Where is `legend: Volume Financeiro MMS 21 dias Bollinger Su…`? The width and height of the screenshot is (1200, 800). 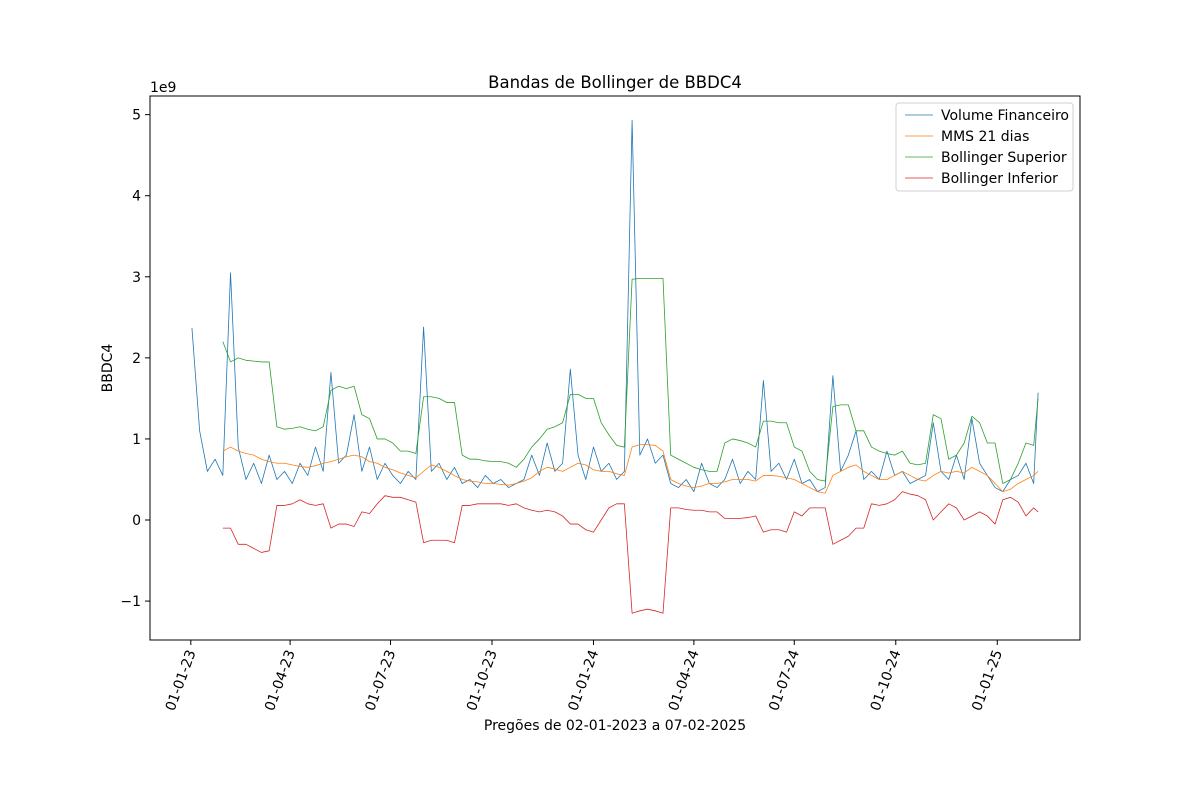
legend: Volume Financeiro MMS 21 dias Bollinger Su… is located at coordinates (984, 147).